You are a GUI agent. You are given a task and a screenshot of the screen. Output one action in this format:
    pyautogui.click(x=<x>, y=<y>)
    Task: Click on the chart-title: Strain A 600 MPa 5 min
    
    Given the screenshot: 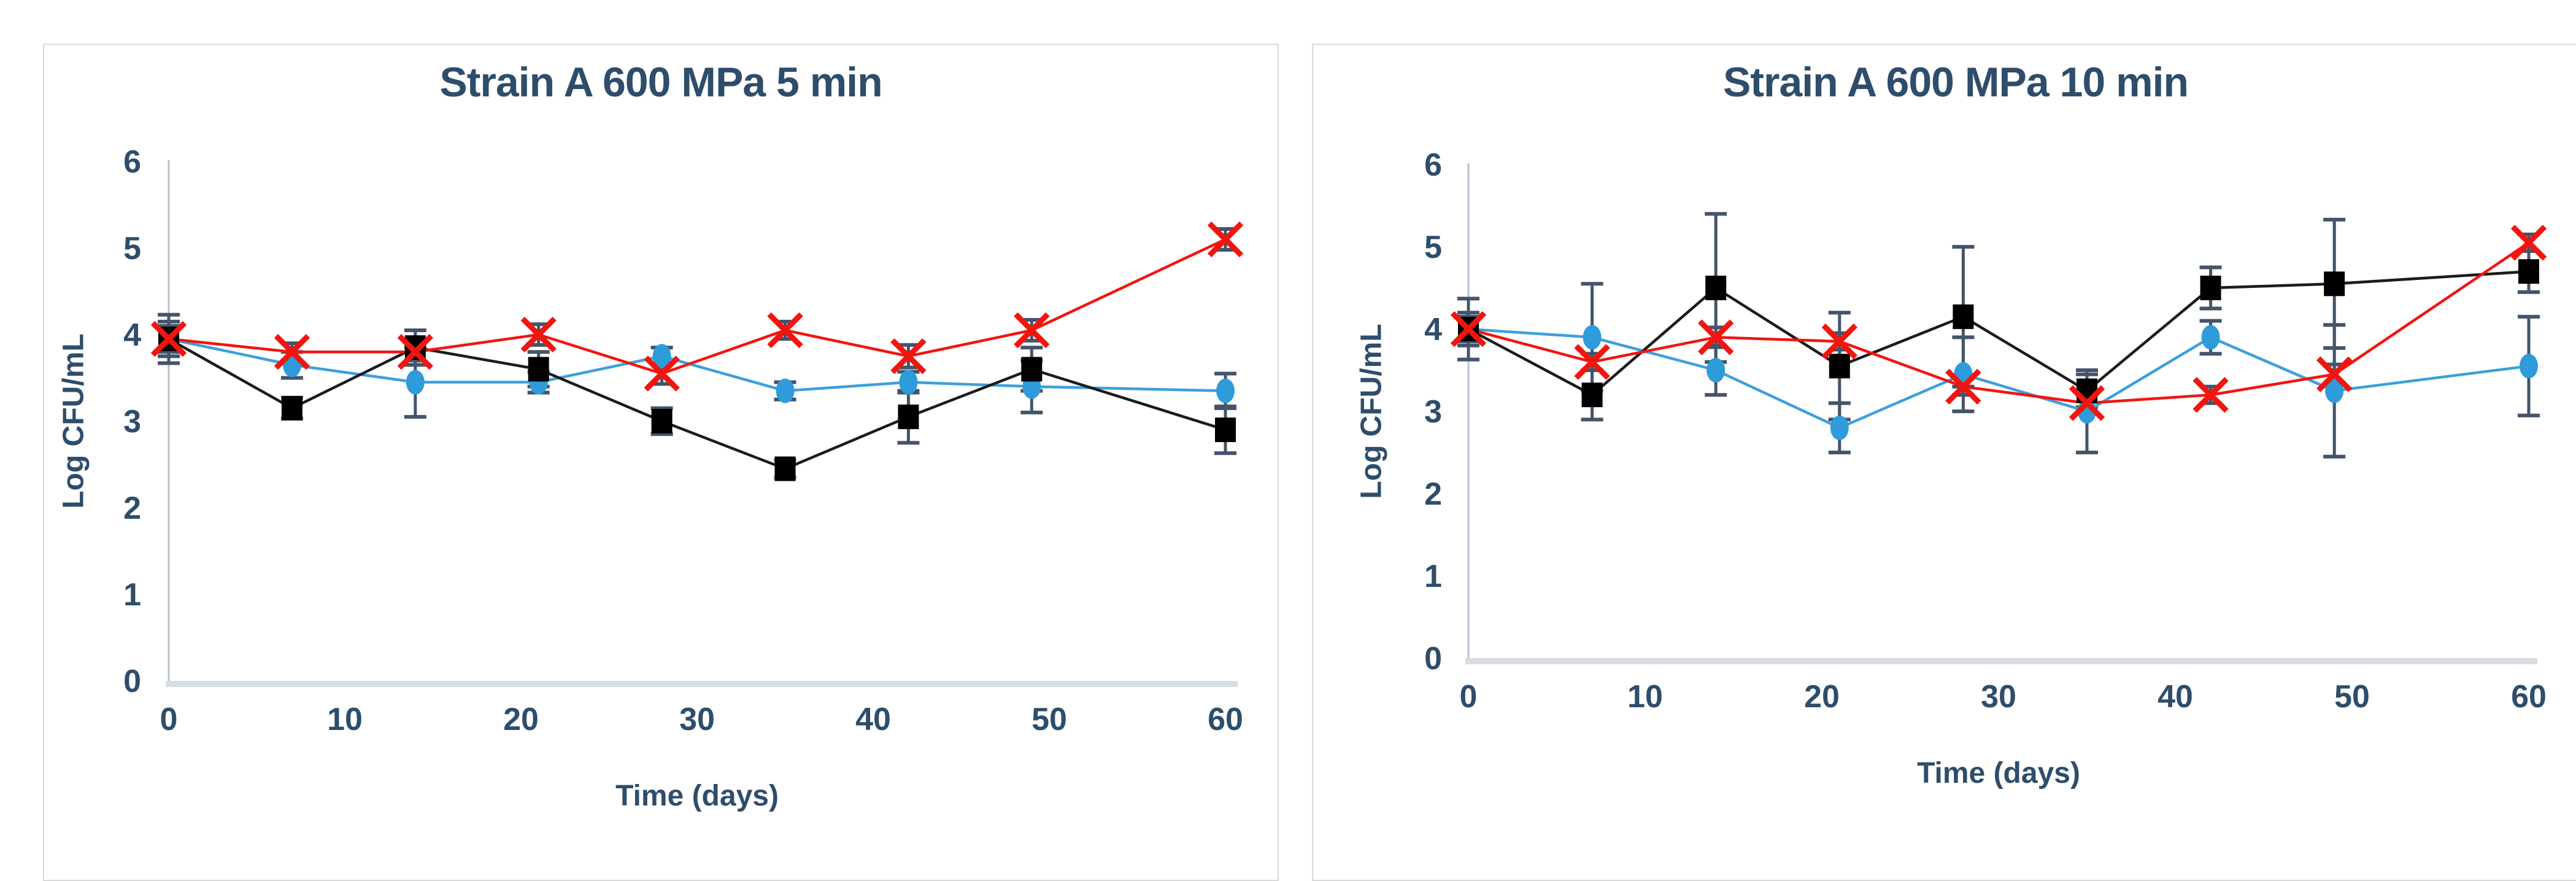 What is the action you would take?
    pyautogui.click(x=660, y=82)
    